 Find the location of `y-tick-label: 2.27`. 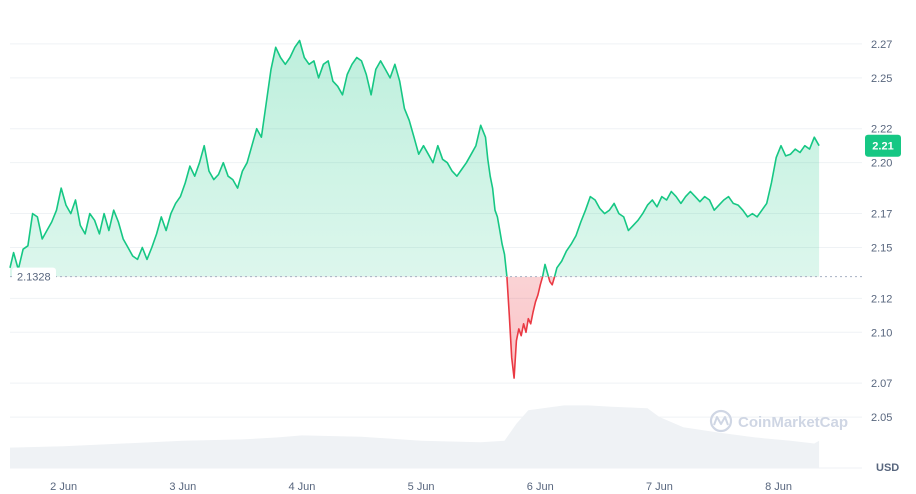

y-tick-label: 2.27 is located at coordinates (881, 45).